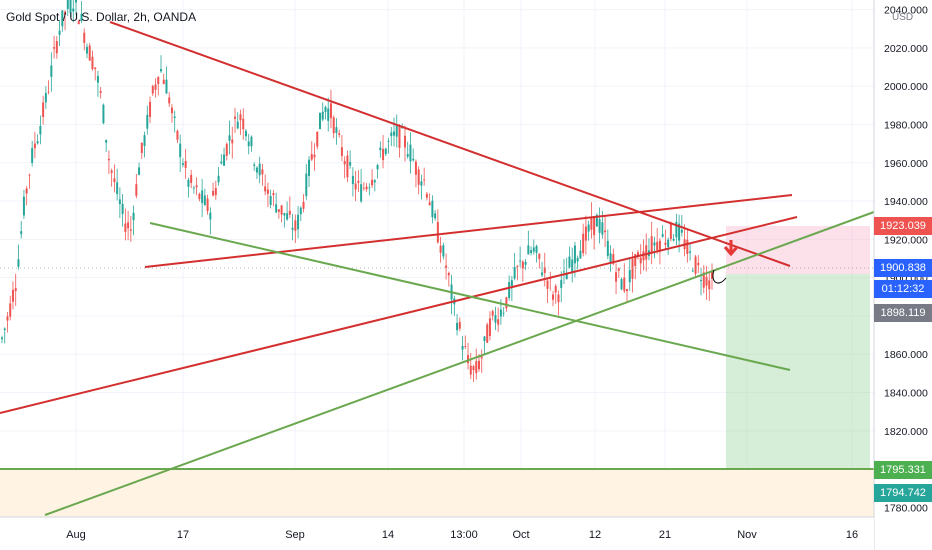 The width and height of the screenshot is (932, 550). I want to click on price-label-target-high: 1923.039, so click(903, 226).